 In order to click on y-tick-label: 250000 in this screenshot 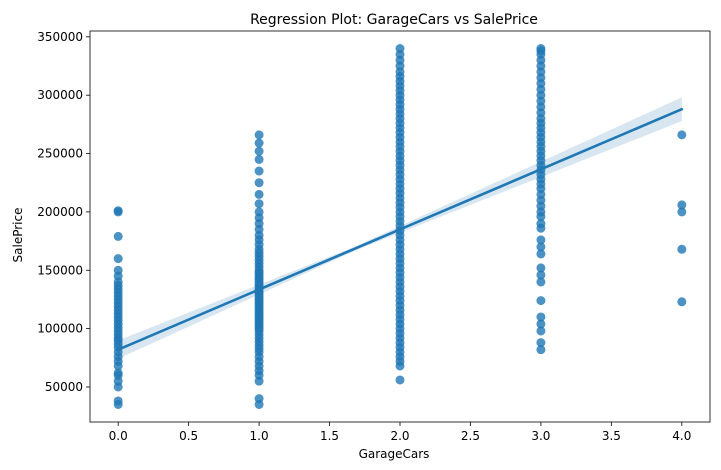, I will do `click(60, 154)`.